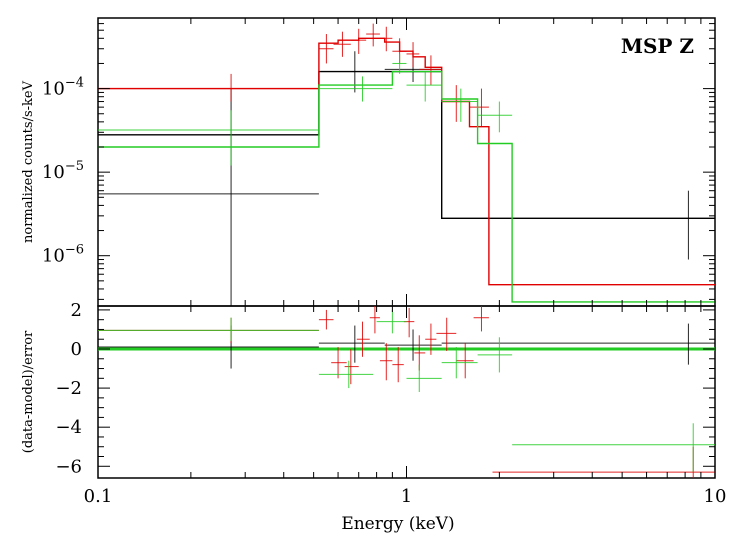  Describe the element at coordinates (68, 427) in the screenshot. I see `y-tick-label: −4` at that location.